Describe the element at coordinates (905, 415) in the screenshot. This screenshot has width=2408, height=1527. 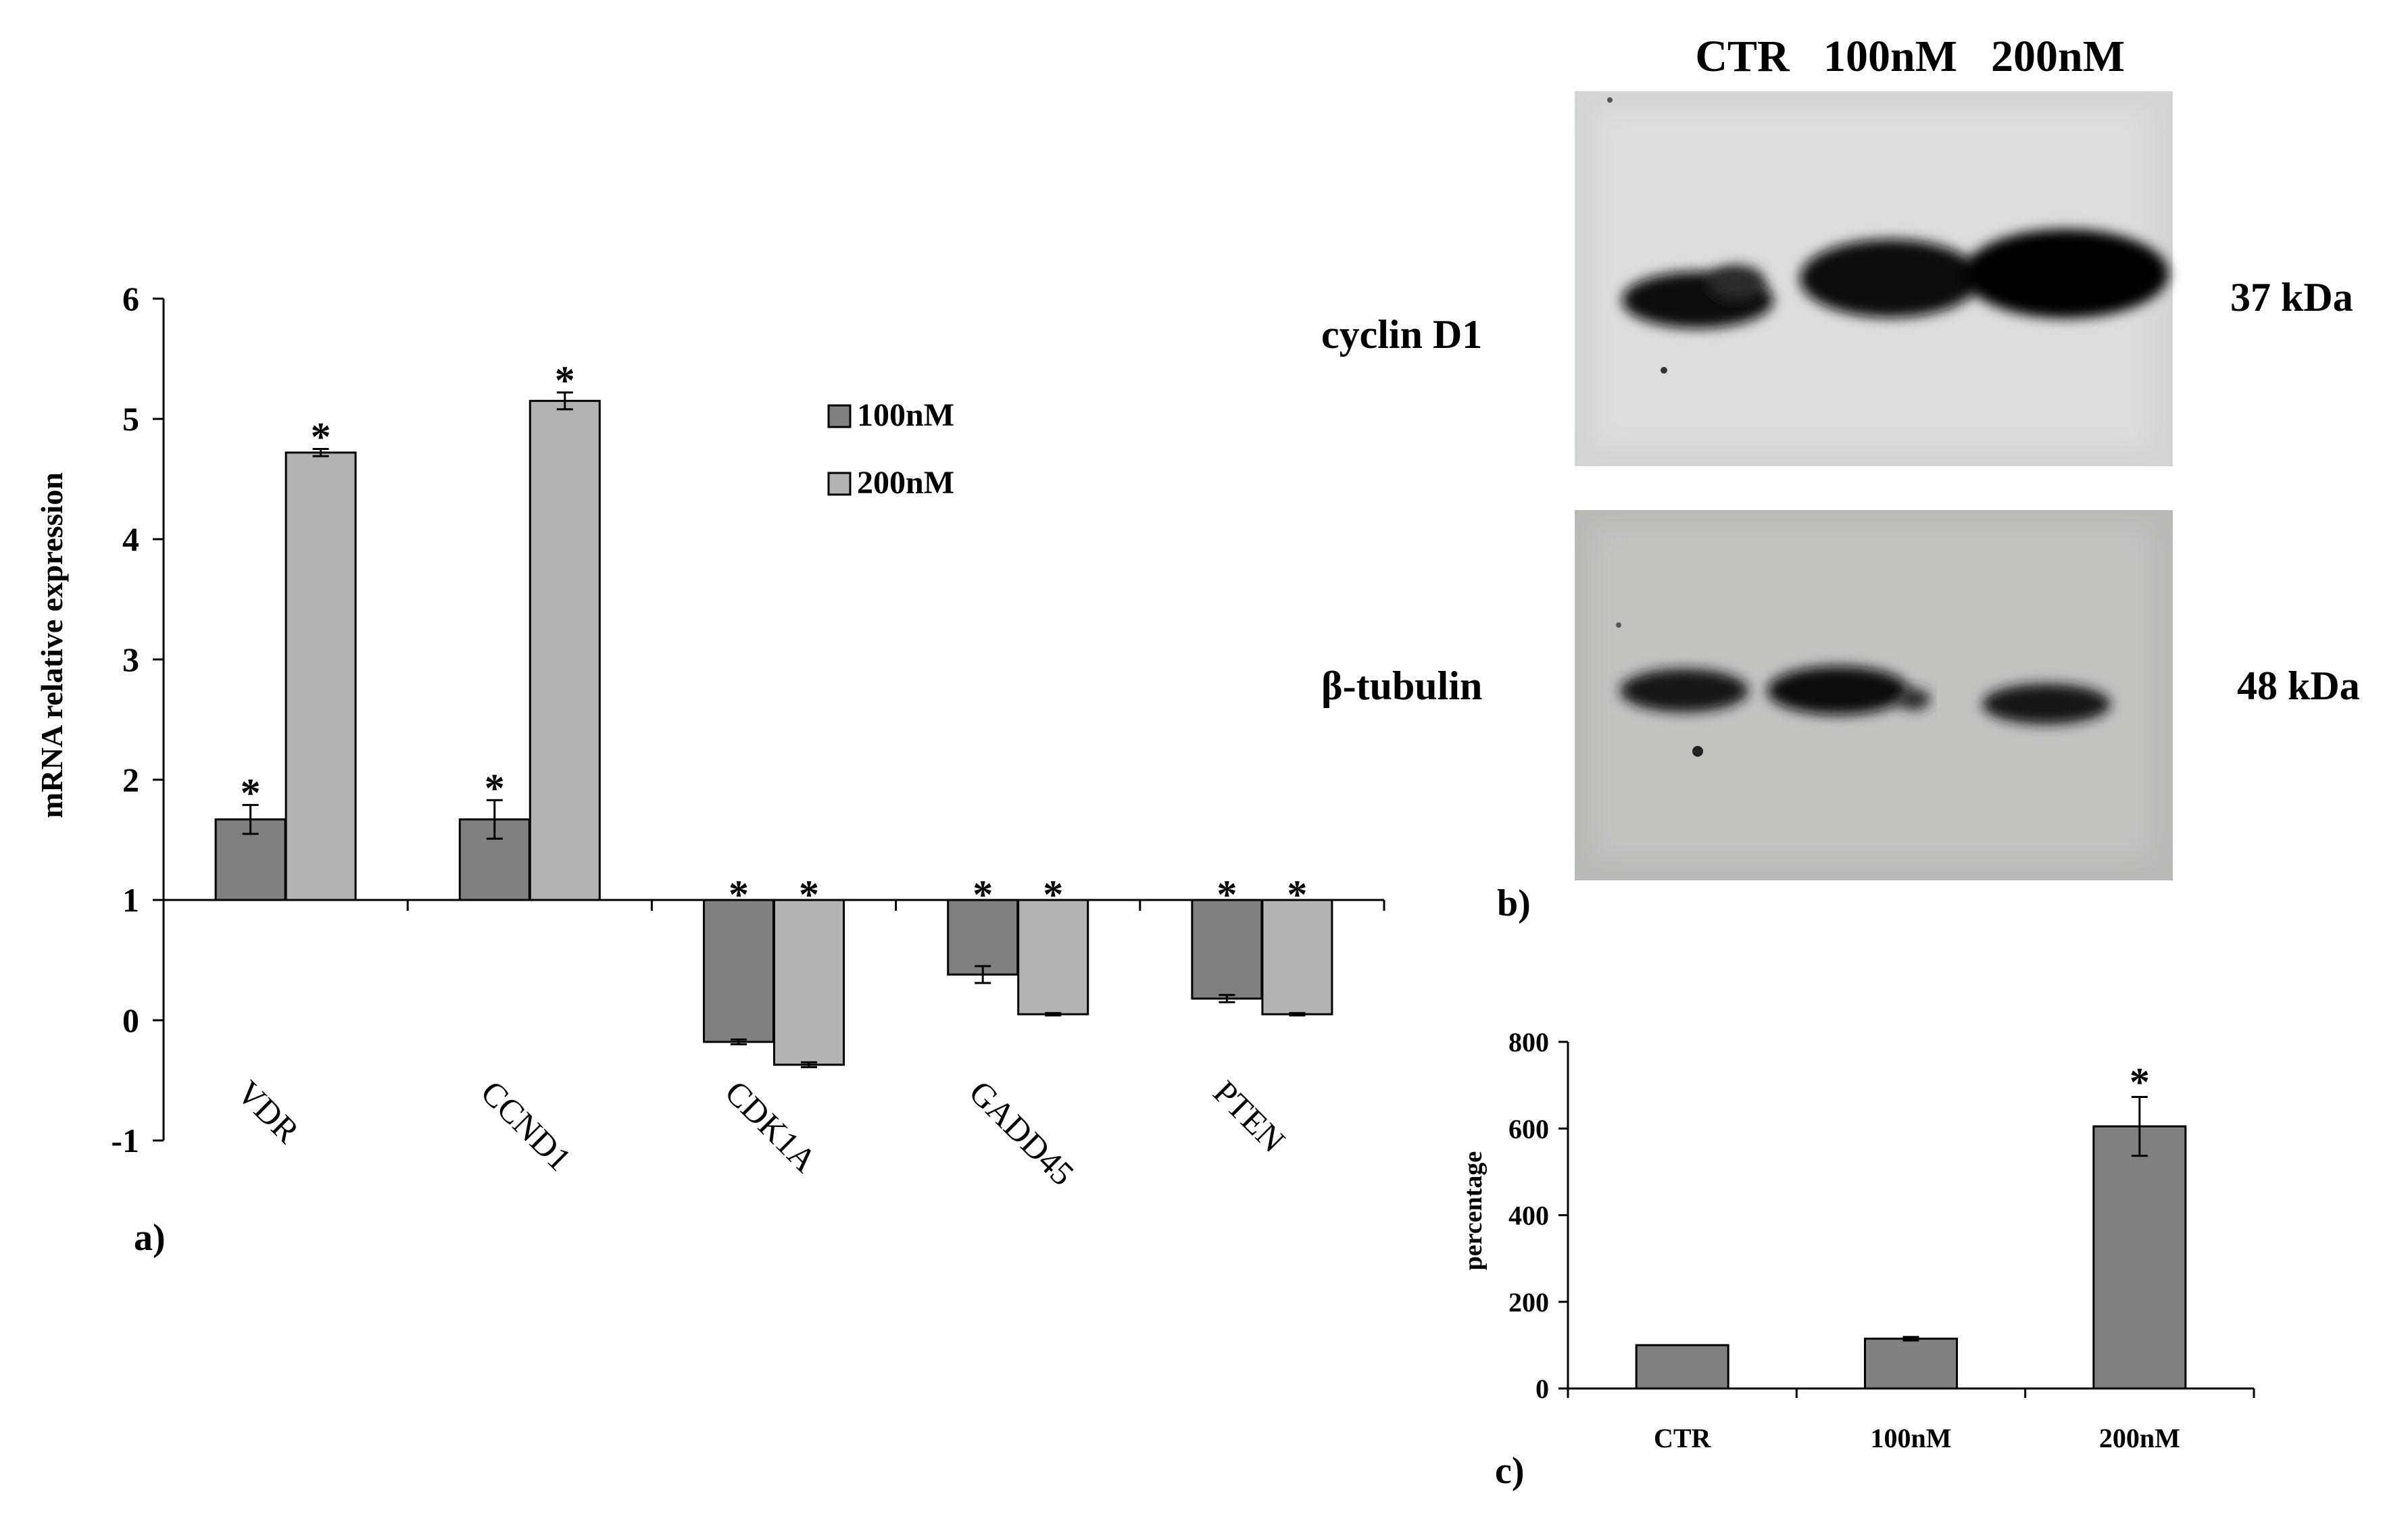
I see `legend-label-100nm: 100nM` at that location.